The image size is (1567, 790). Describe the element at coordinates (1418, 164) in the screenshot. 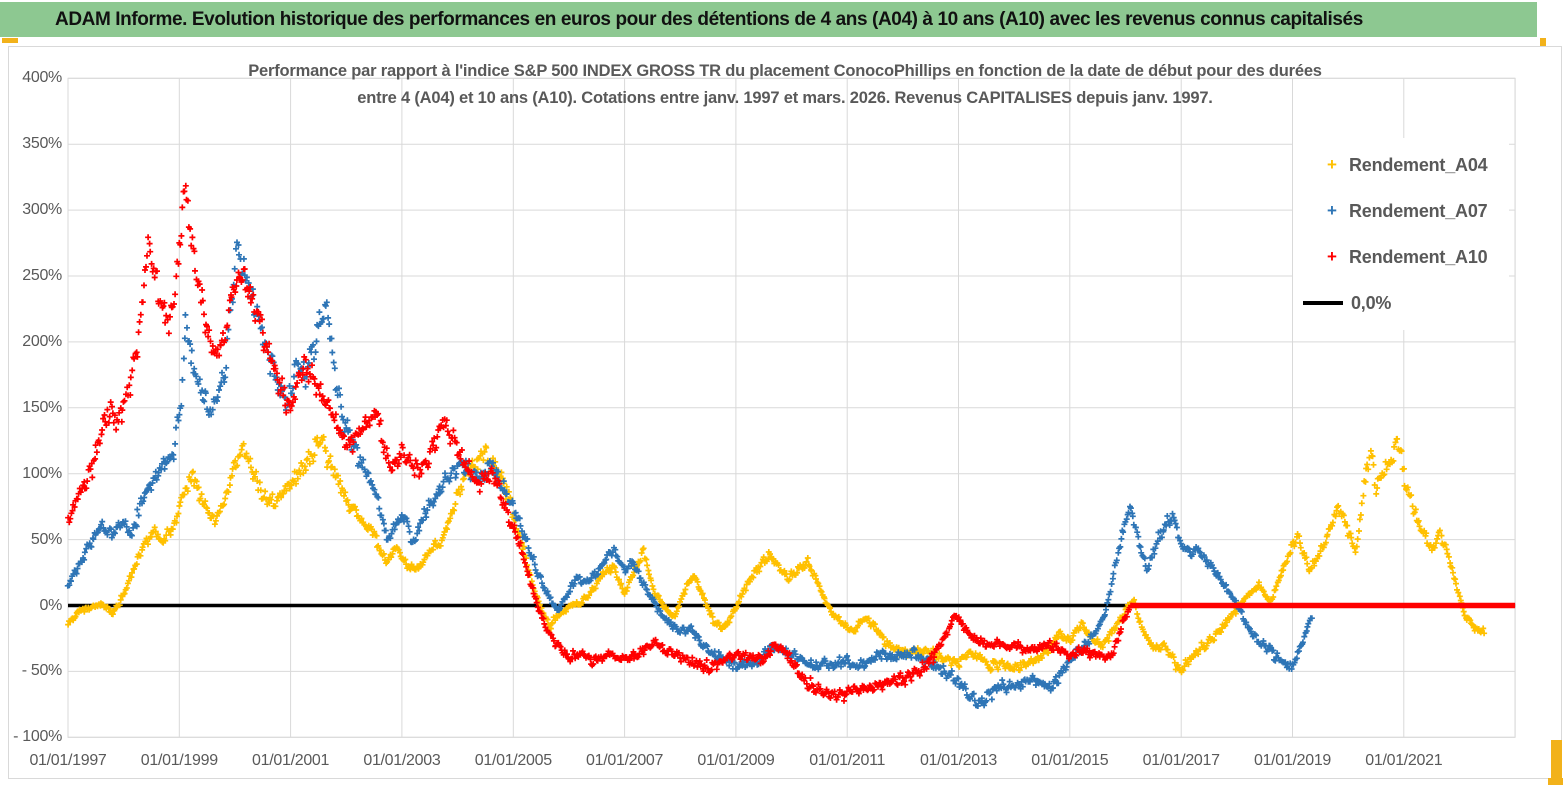

I see `legend-label: Rendement_A04` at that location.